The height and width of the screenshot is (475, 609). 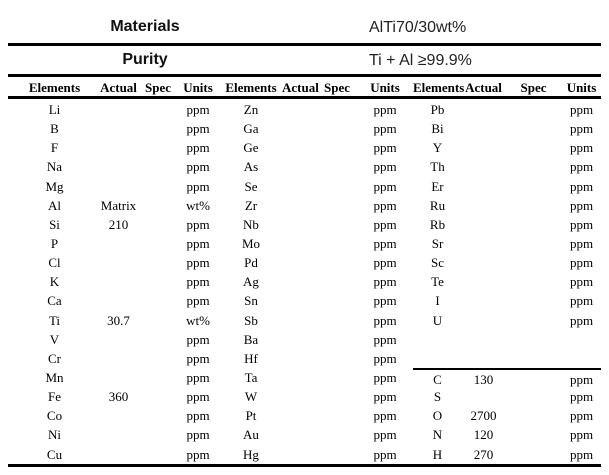 I want to click on materials-label: Materials, so click(x=145, y=26).